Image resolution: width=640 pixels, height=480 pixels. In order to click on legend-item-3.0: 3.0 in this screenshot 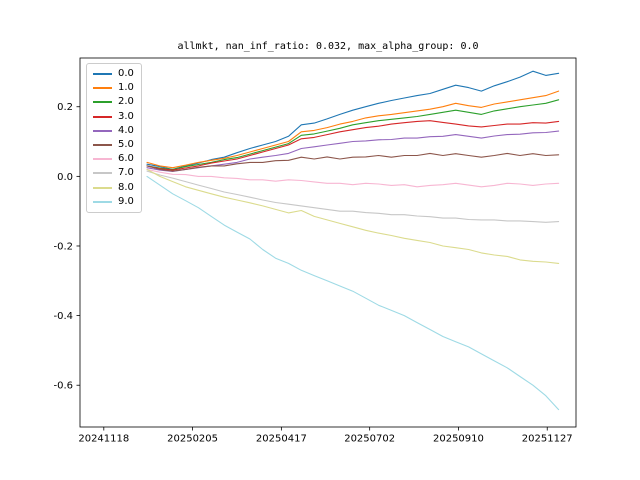, I will do `click(113, 117)`.